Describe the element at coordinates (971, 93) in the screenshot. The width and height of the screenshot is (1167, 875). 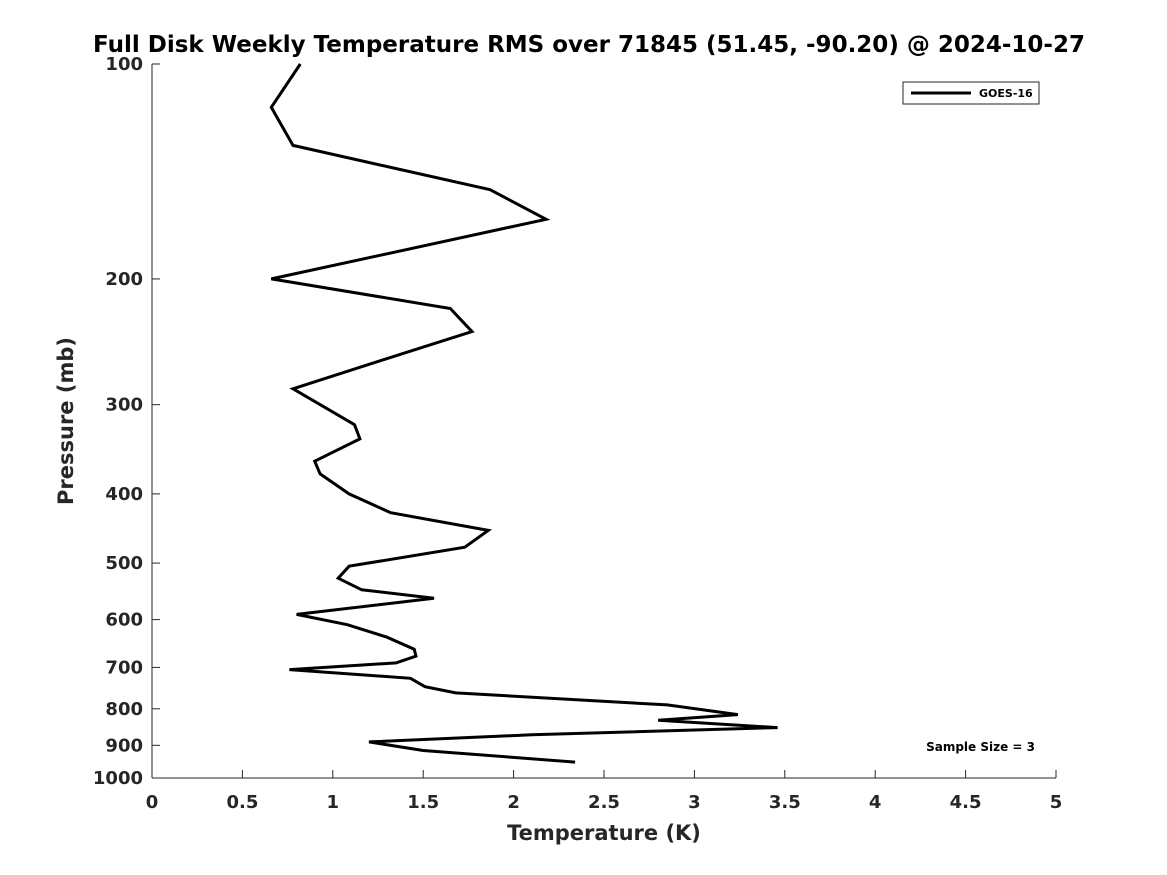
I see `legend: GOES-16` at that location.